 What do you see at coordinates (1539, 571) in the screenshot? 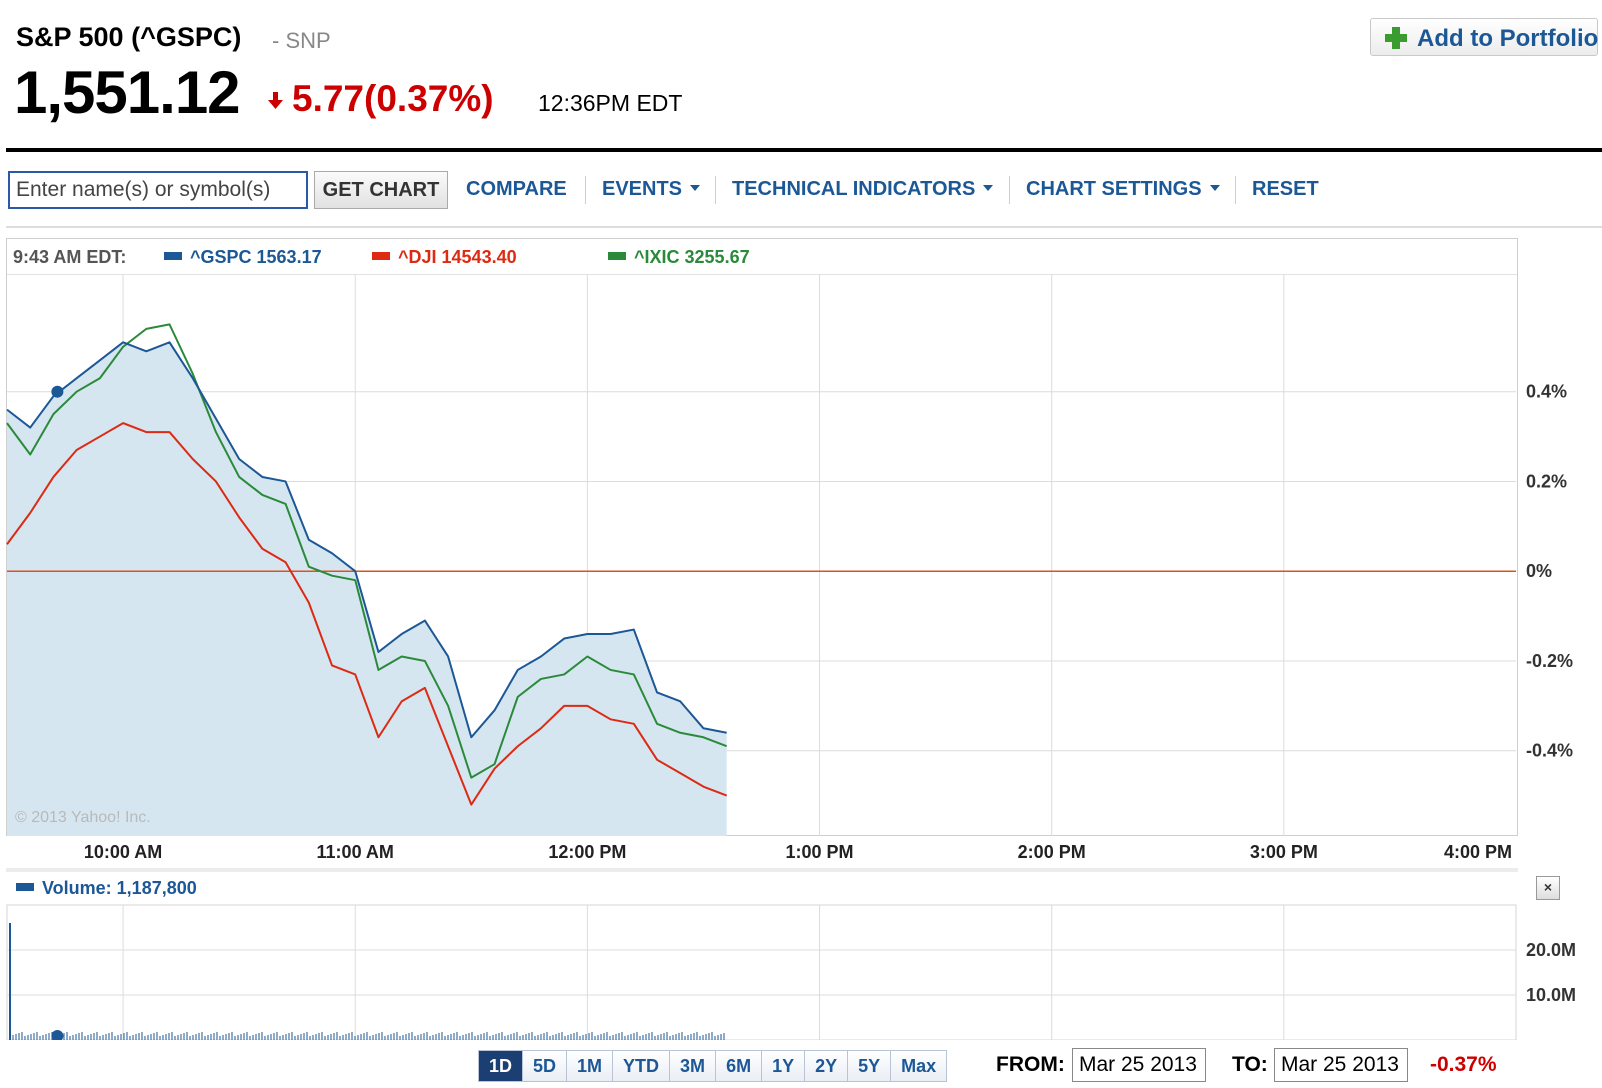
I see `y-tick-label: 0%` at bounding box center [1539, 571].